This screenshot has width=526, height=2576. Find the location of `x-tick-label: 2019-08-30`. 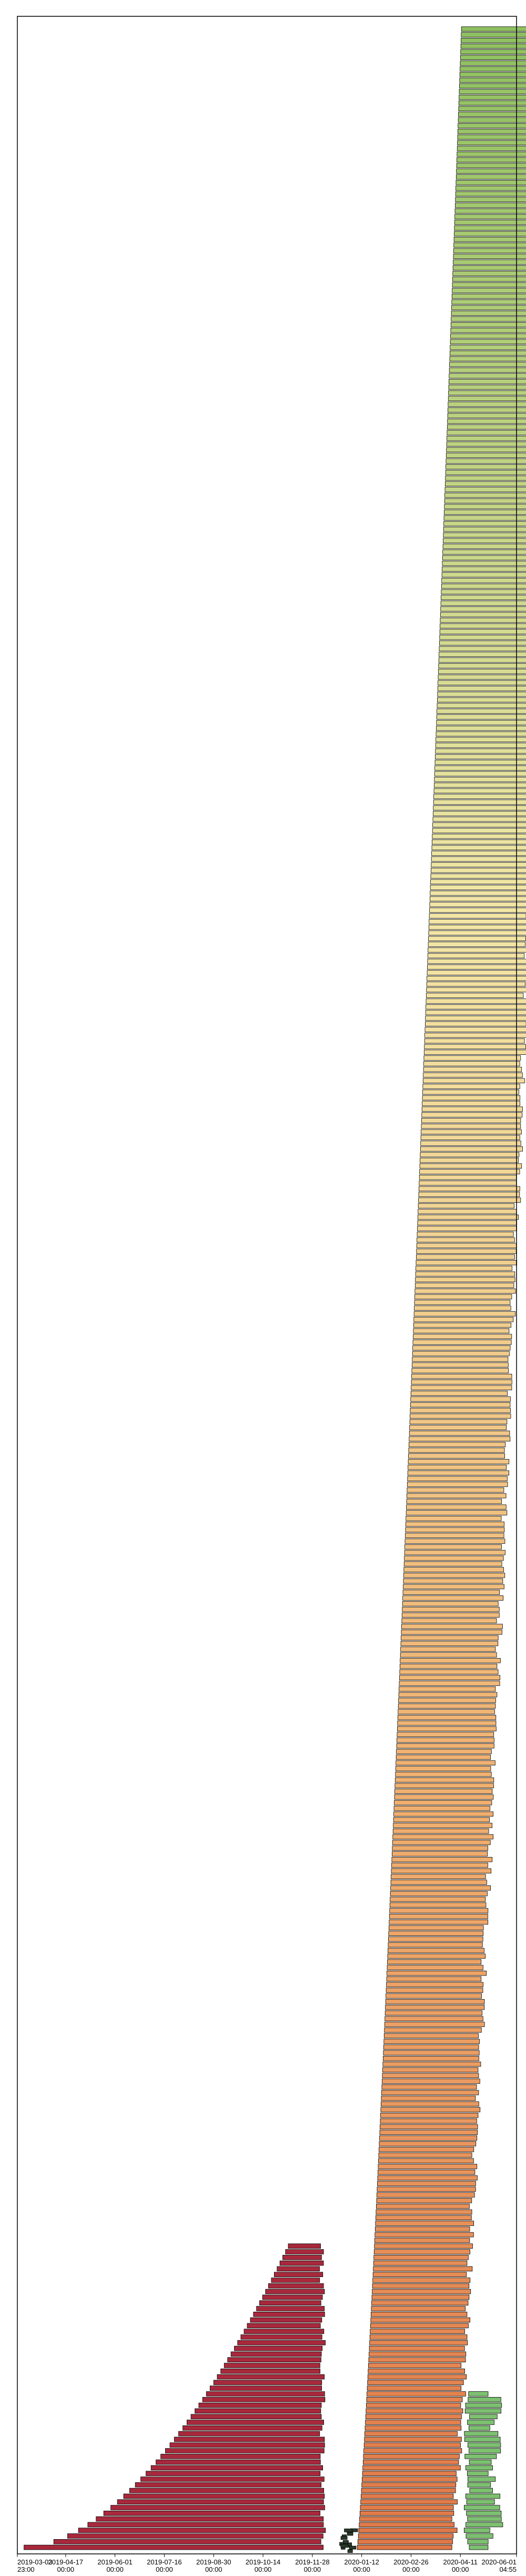

x-tick-label: 2019-08-30 is located at coordinates (214, 2562).